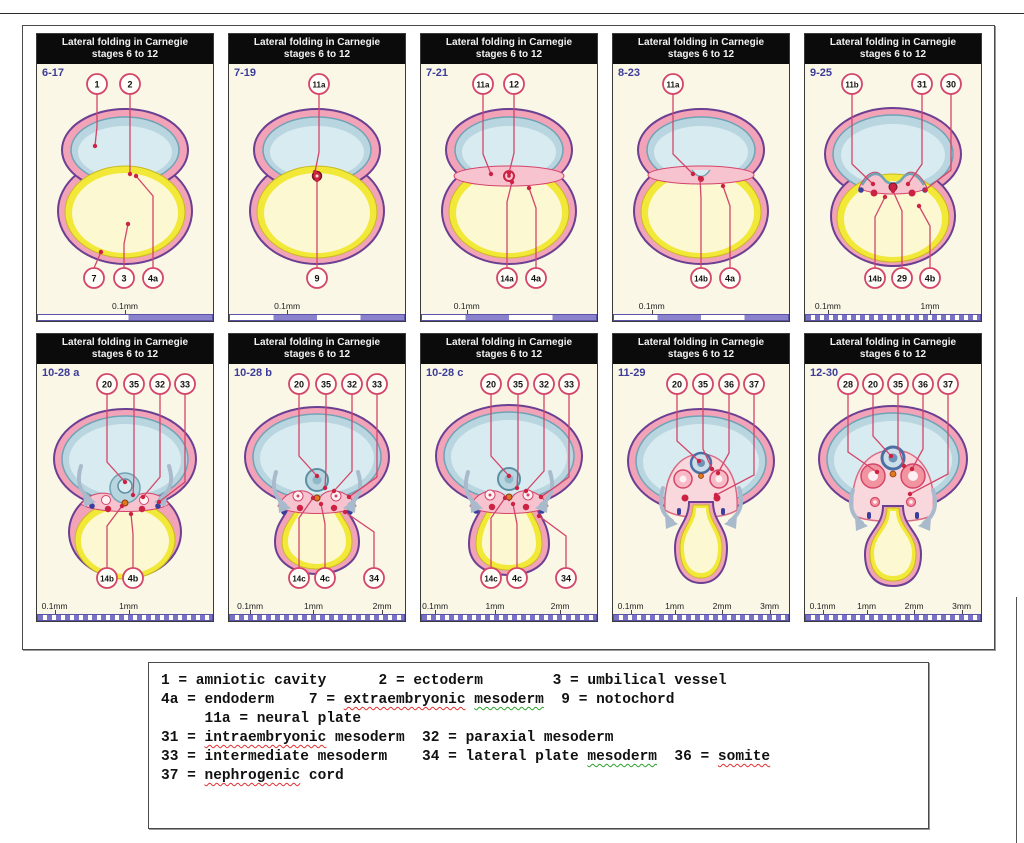  What do you see at coordinates (821, 73) in the screenshot?
I see `stage-label: 9-25` at bounding box center [821, 73].